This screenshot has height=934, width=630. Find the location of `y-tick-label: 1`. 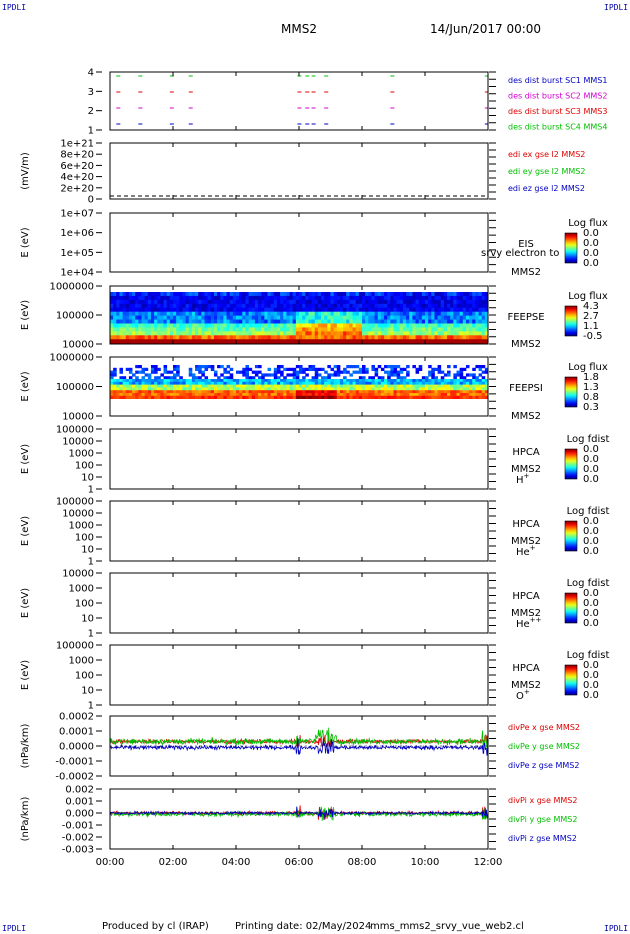

y-tick-label: 1 is located at coordinates (91, 706).